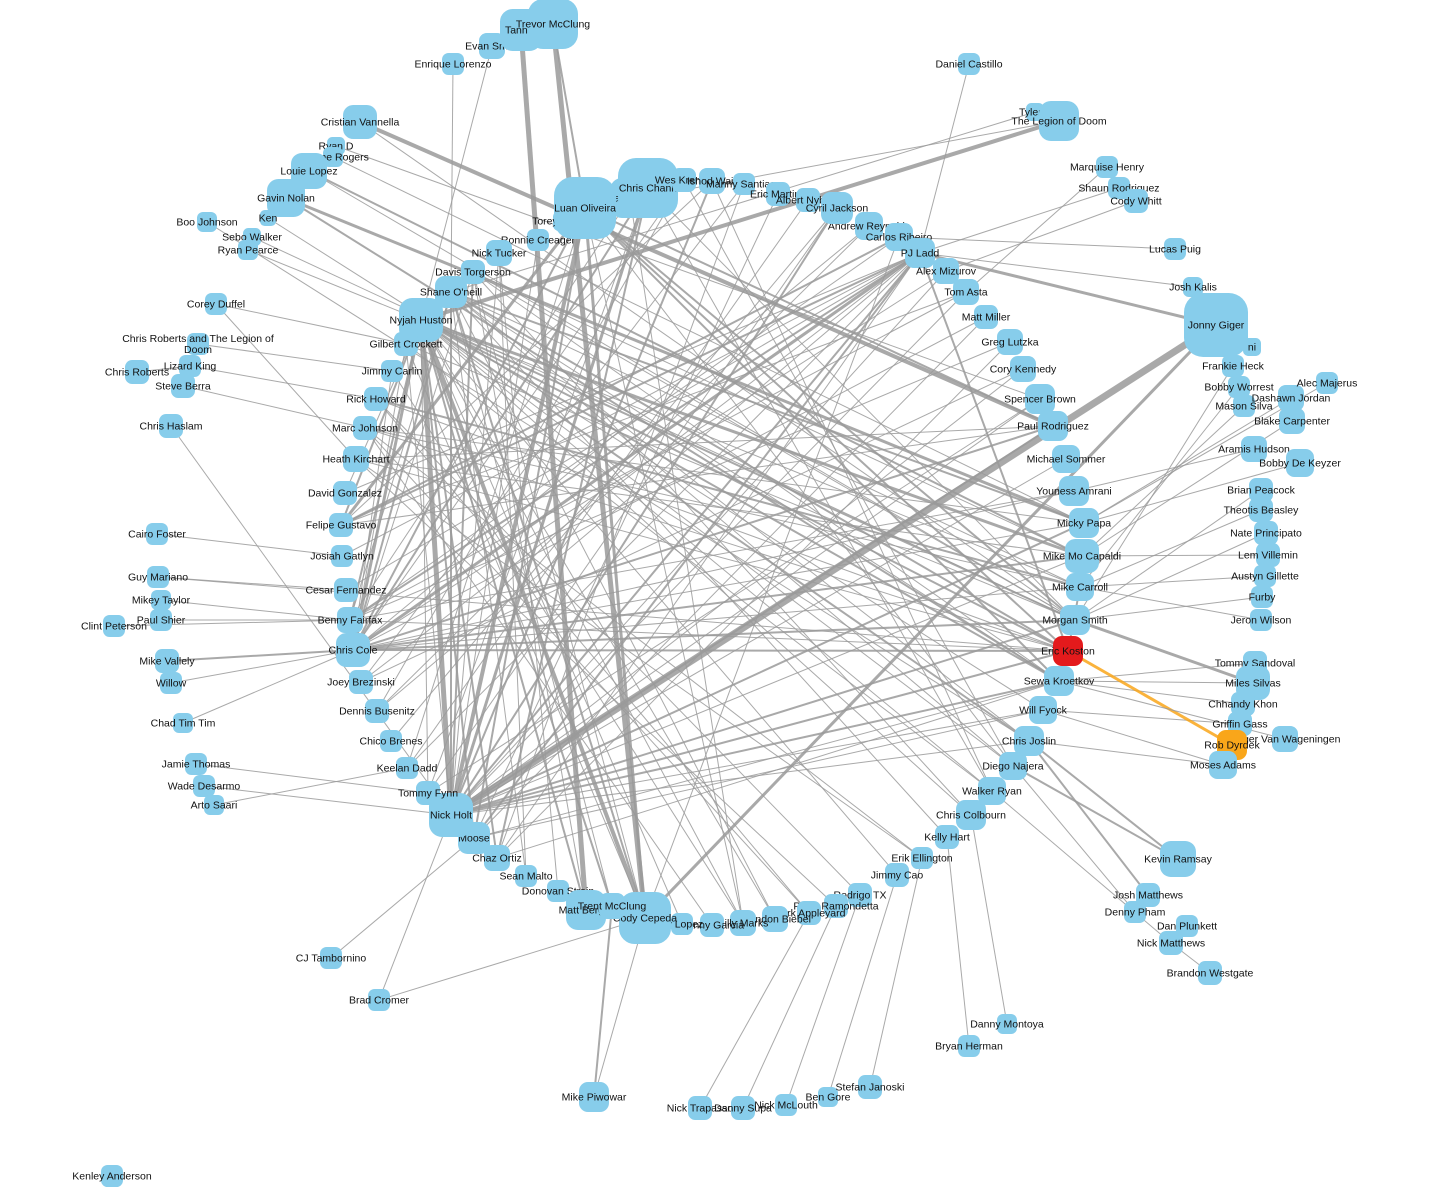 This screenshot has height=1200, width=1440. Describe the element at coordinates (214, 805) in the screenshot. I see `graph-node-arto-saari: Arto Saari` at that location.